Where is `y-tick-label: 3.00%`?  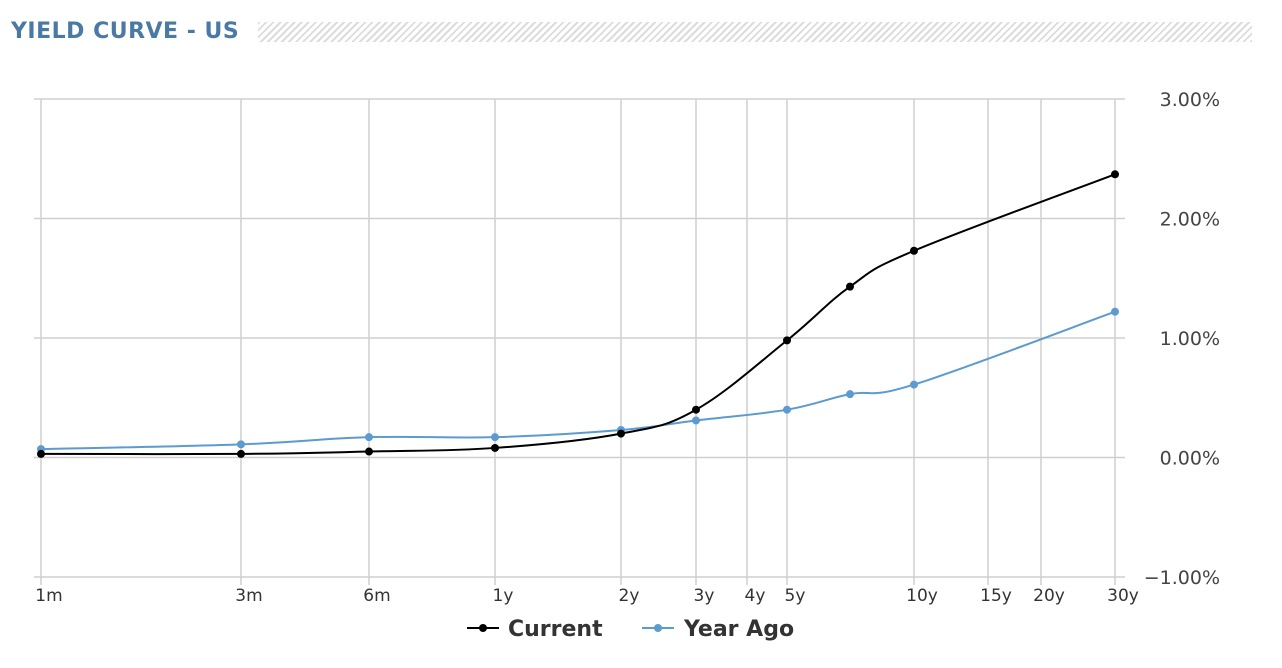 y-tick-label: 3.00% is located at coordinates (1190, 100).